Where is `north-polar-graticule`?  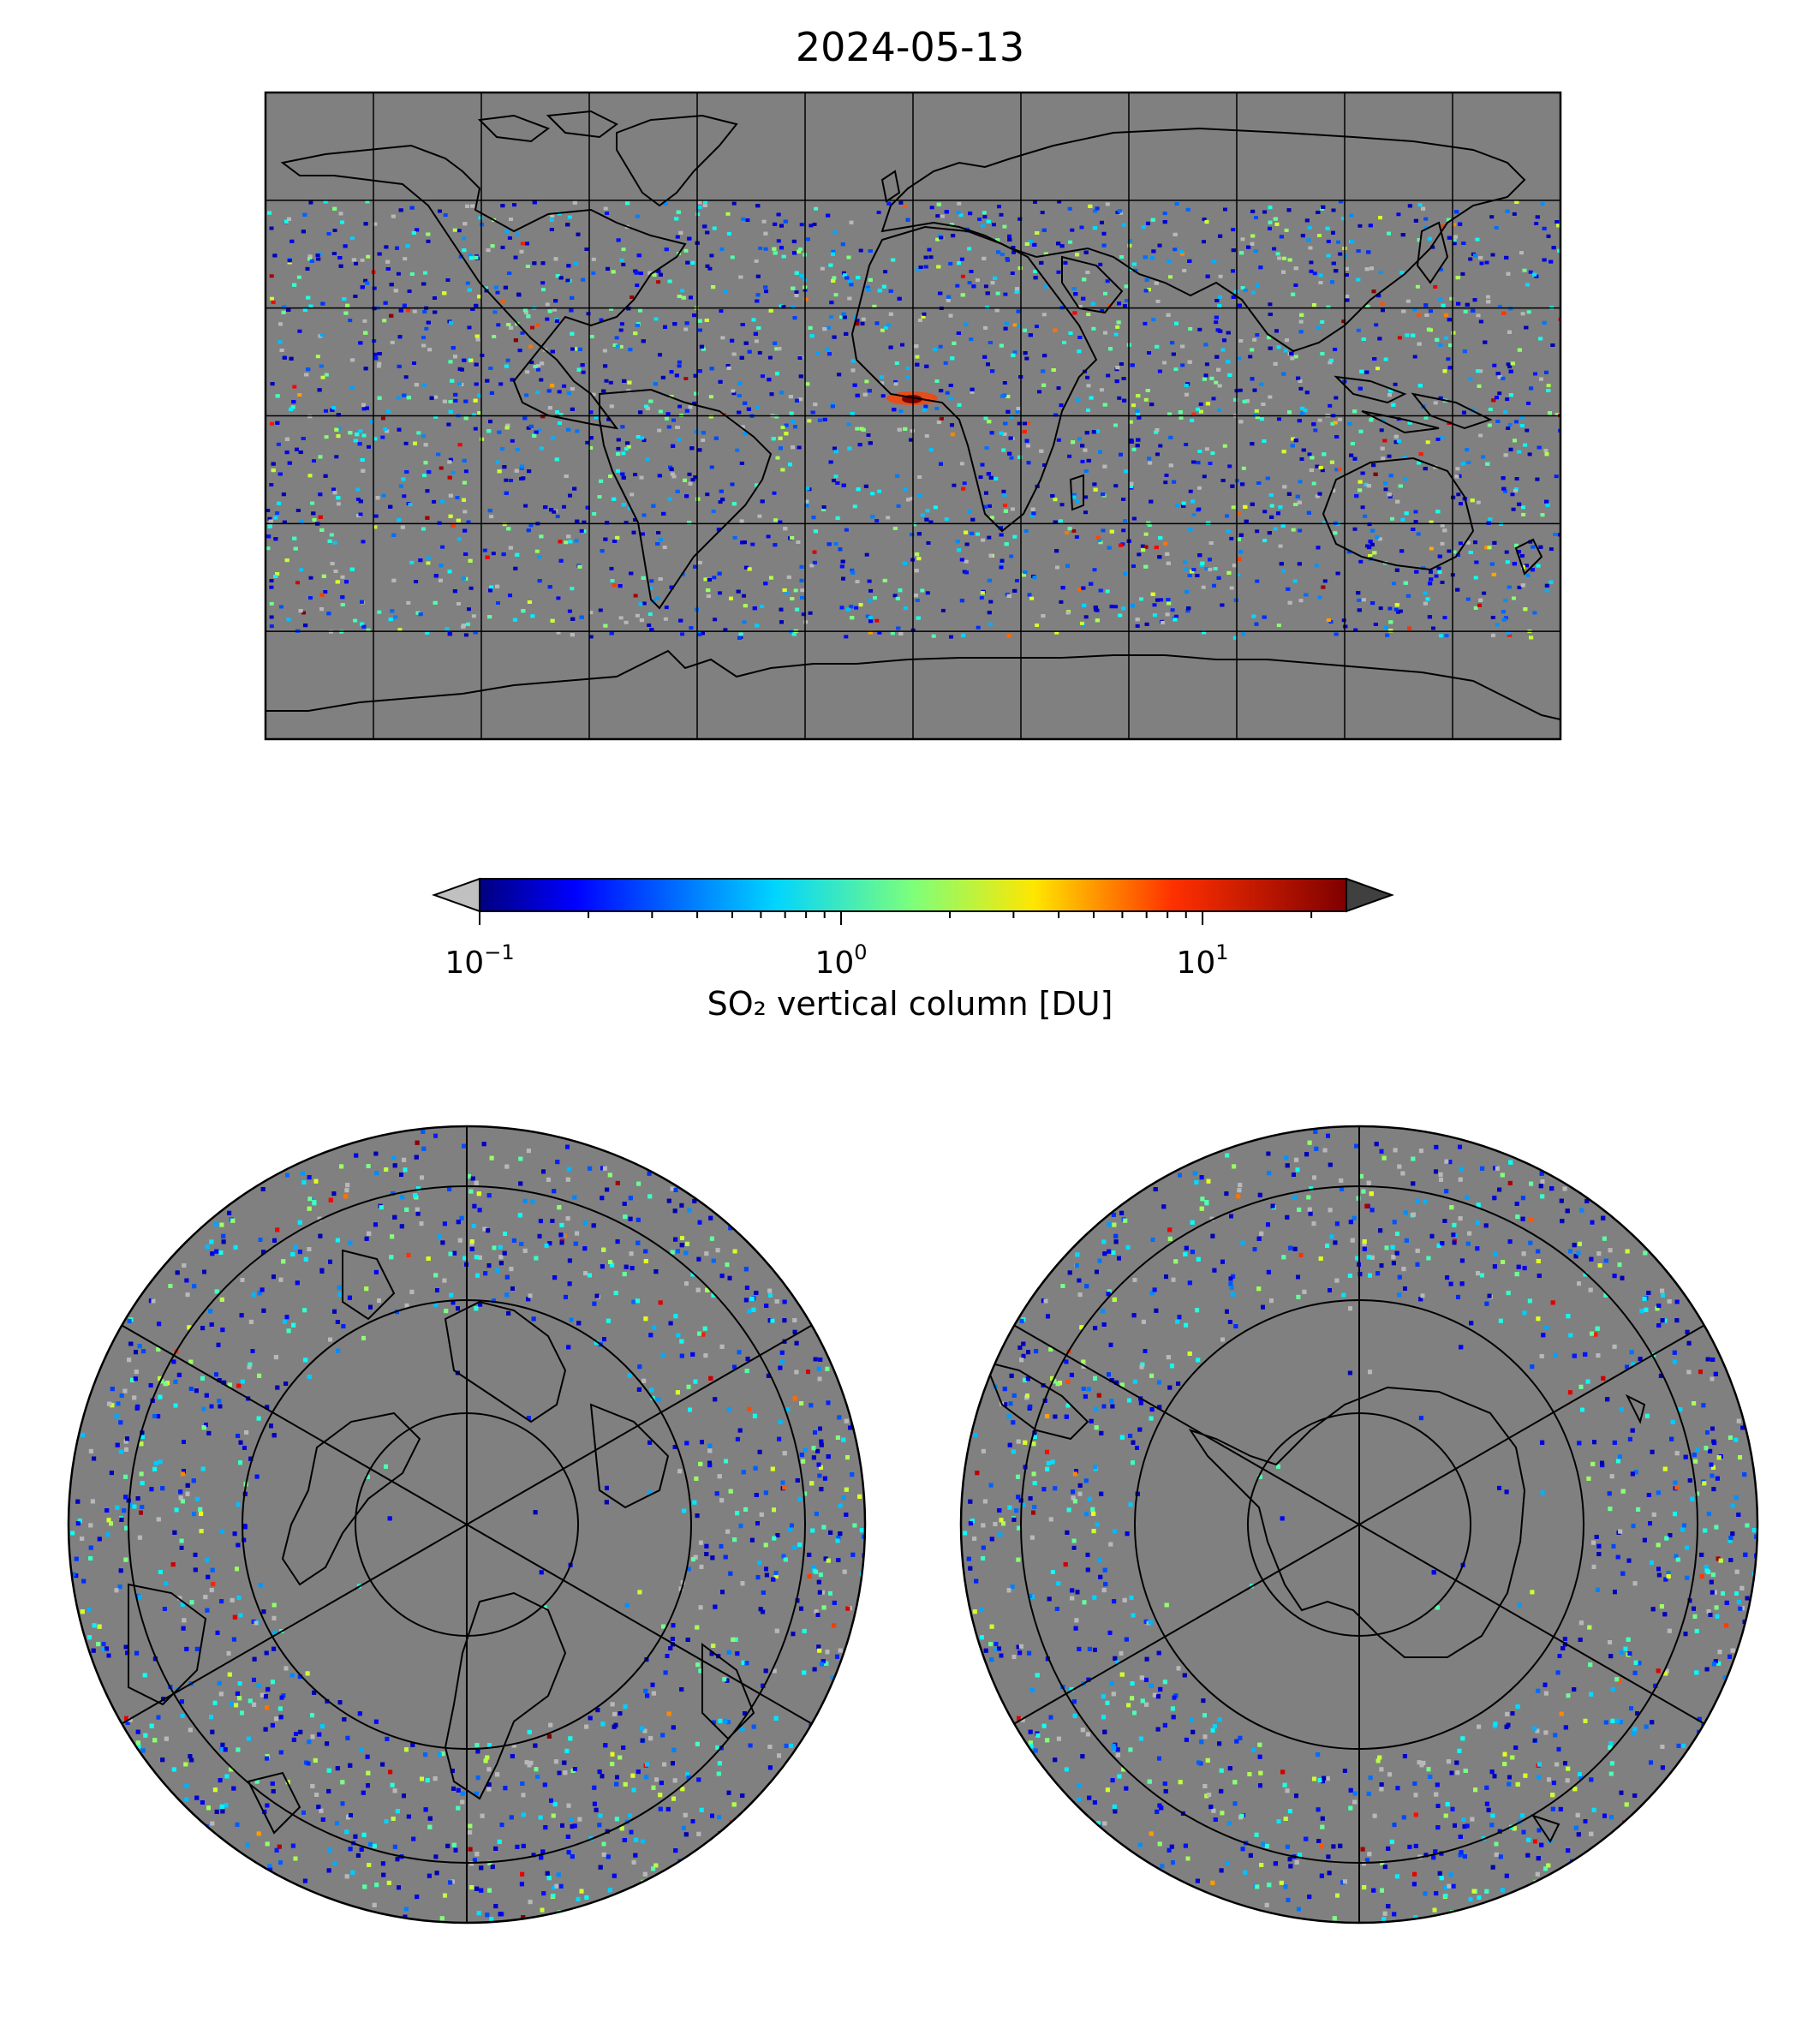
north-polar-graticule is located at coordinates (467, 1524).